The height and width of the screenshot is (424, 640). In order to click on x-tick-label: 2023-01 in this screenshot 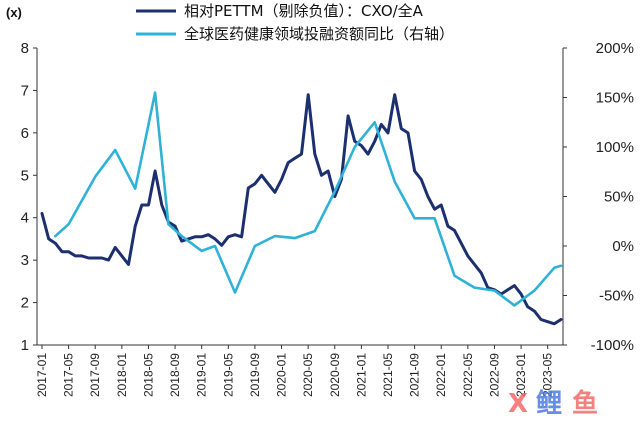, I will do `click(521, 375)`.